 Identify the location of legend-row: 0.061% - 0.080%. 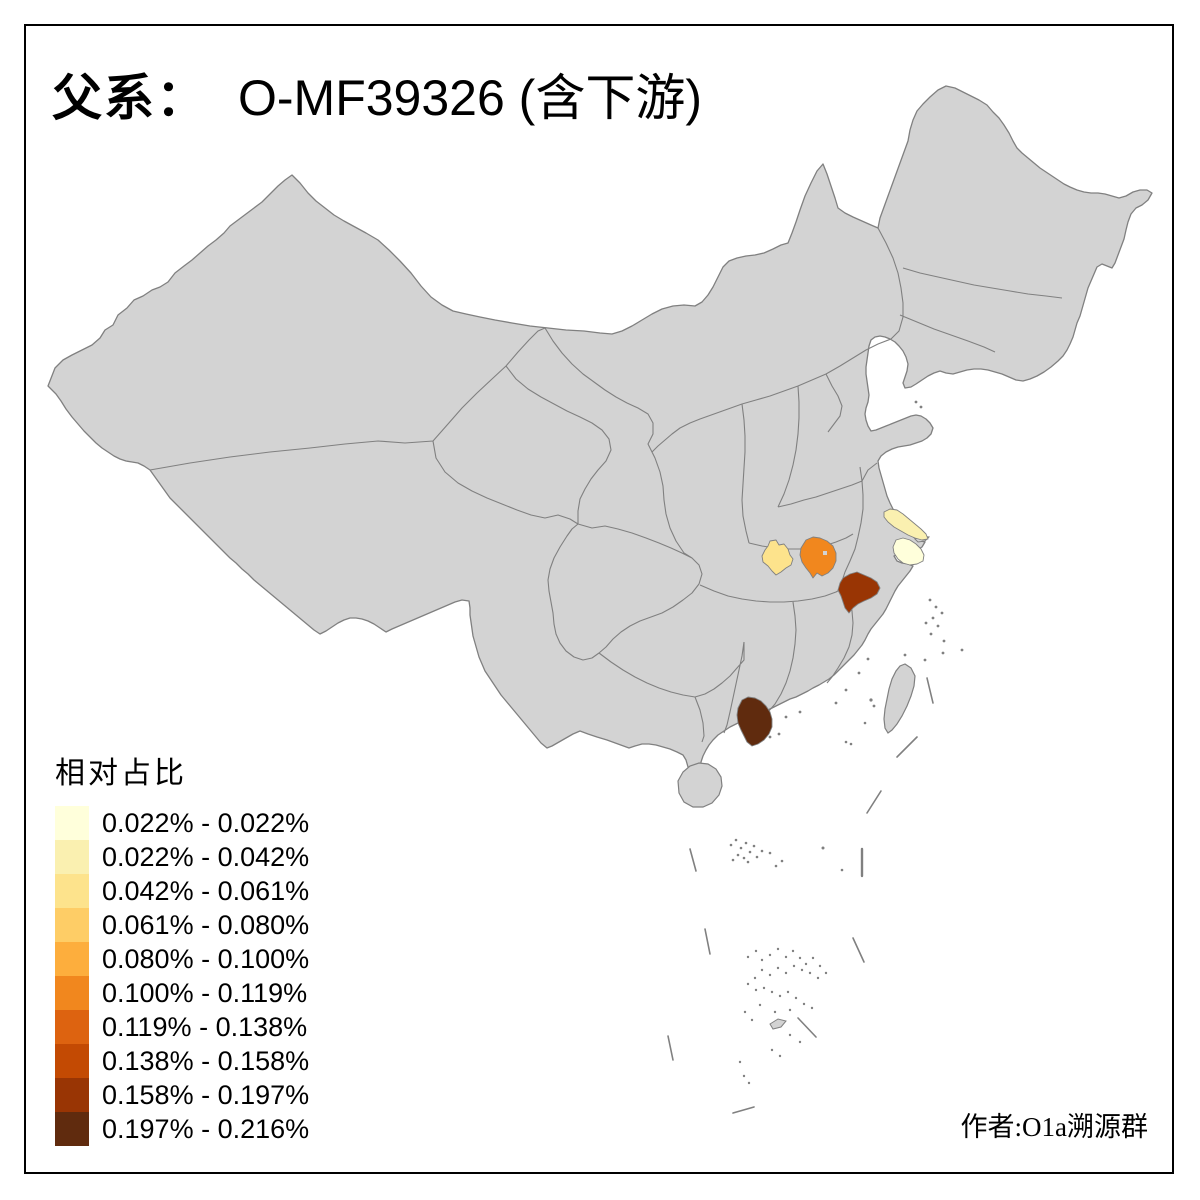
(182, 925).